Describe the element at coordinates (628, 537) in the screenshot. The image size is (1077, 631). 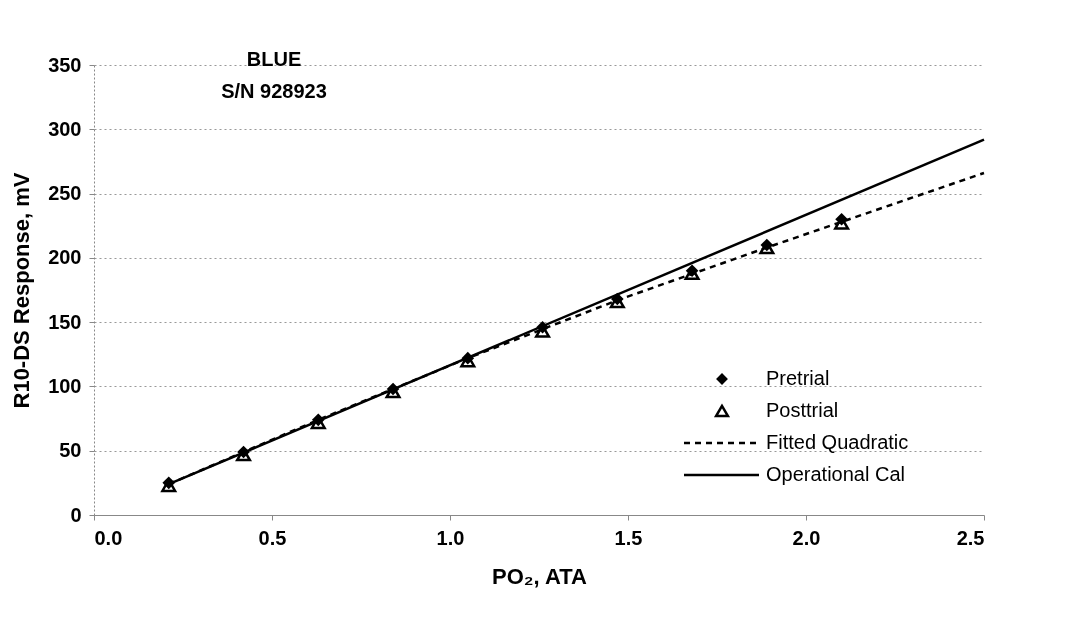
I see `x-tick-label: 1.5` at that location.